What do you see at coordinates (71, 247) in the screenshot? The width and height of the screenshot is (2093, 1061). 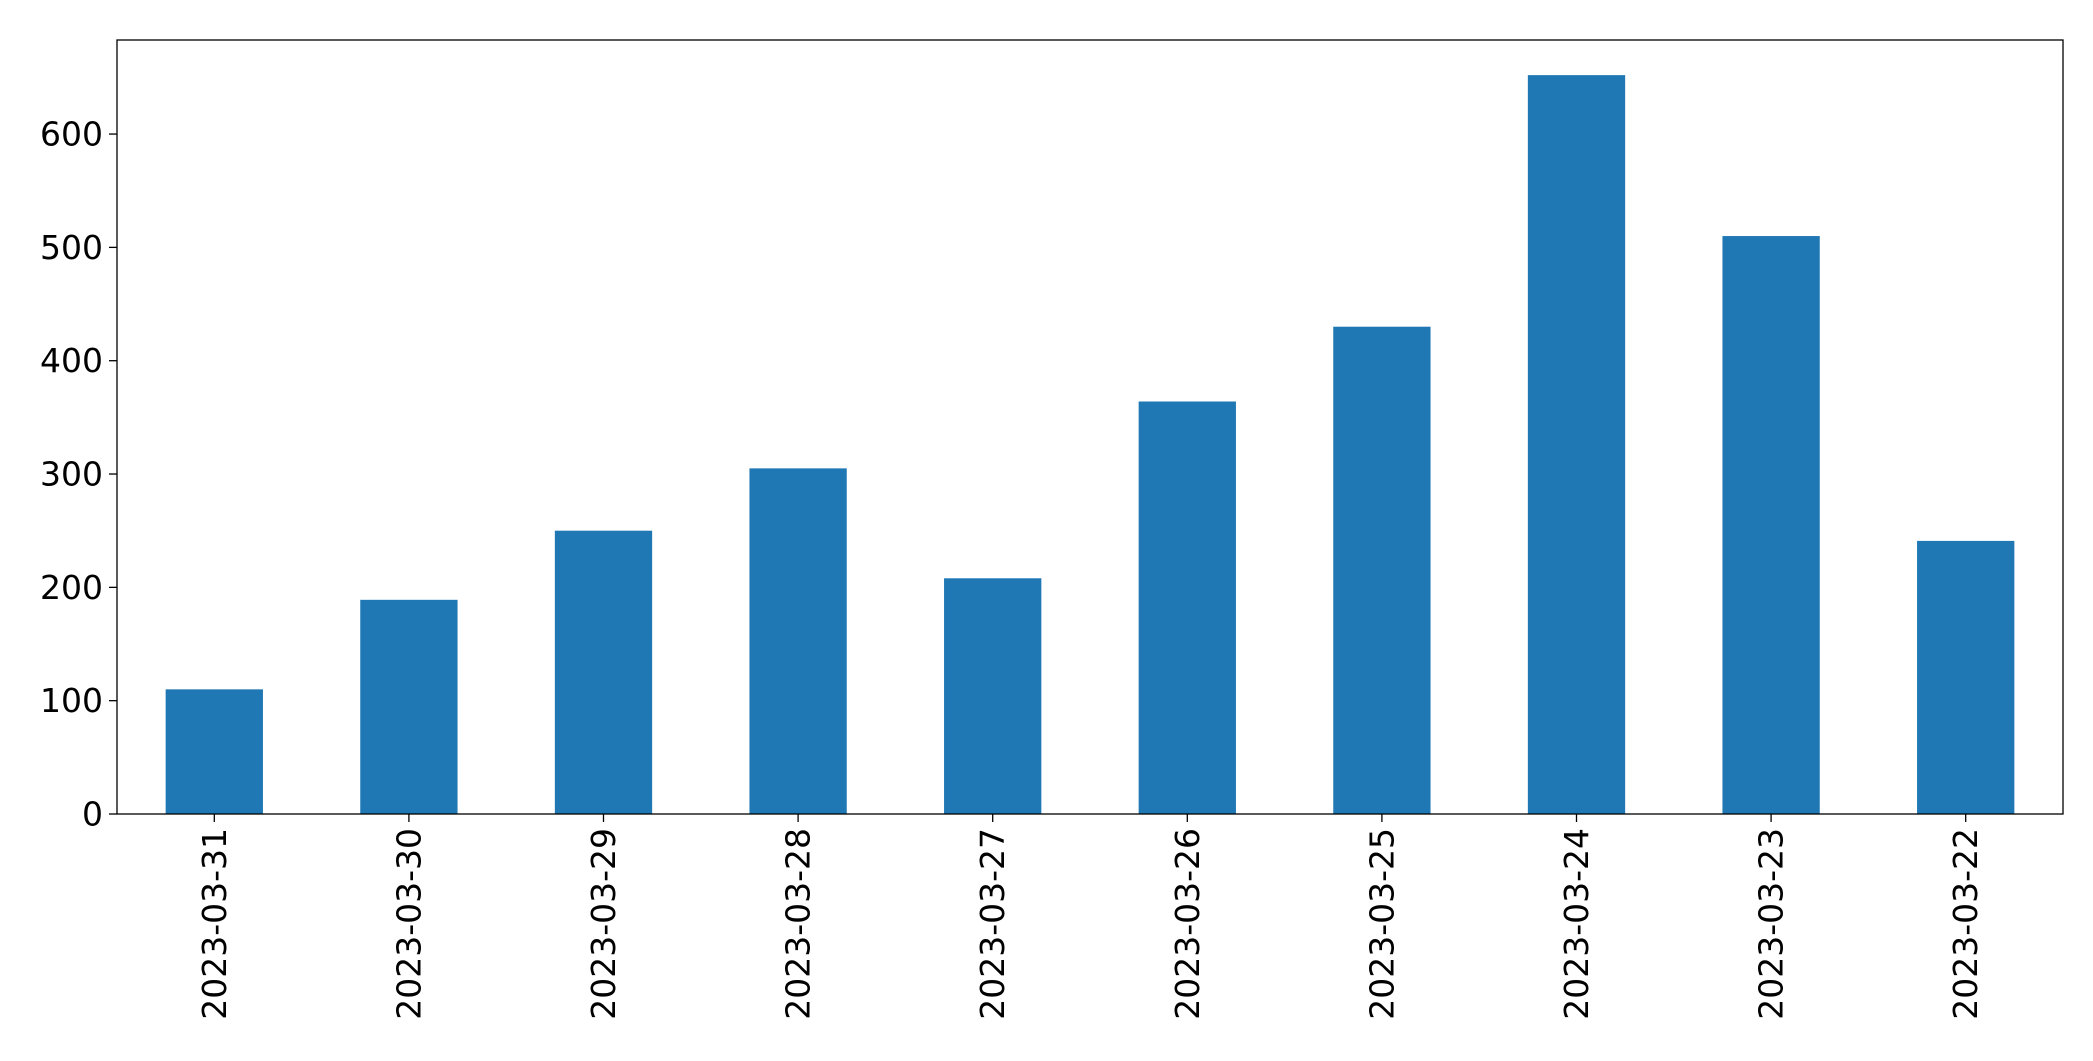 I see `y-tick-label: 500` at bounding box center [71, 247].